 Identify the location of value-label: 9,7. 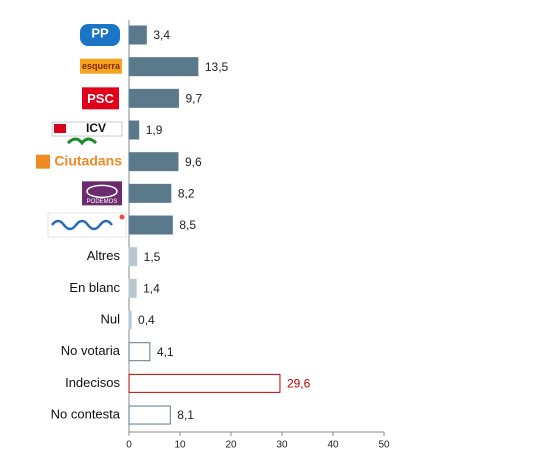
(193, 99).